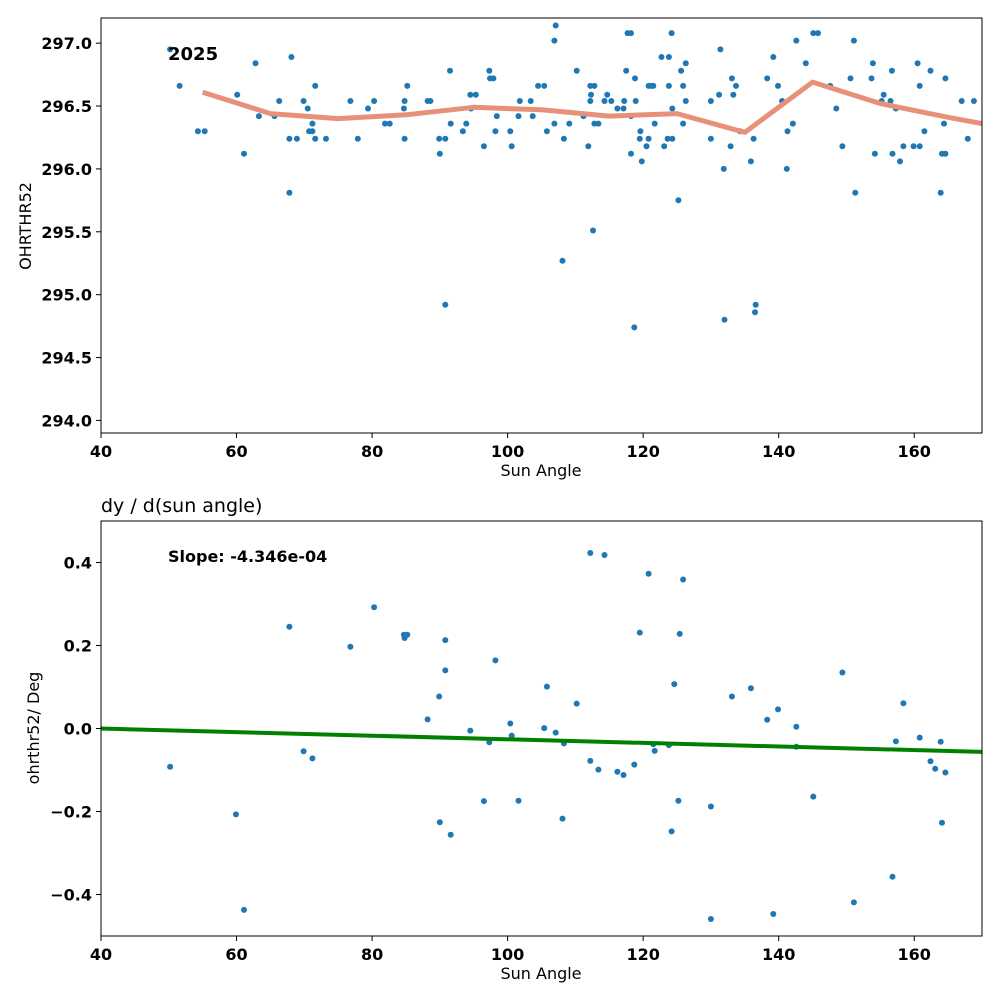  I want to click on chart-bottom-ytick-label: 0.4, so click(78, 563).